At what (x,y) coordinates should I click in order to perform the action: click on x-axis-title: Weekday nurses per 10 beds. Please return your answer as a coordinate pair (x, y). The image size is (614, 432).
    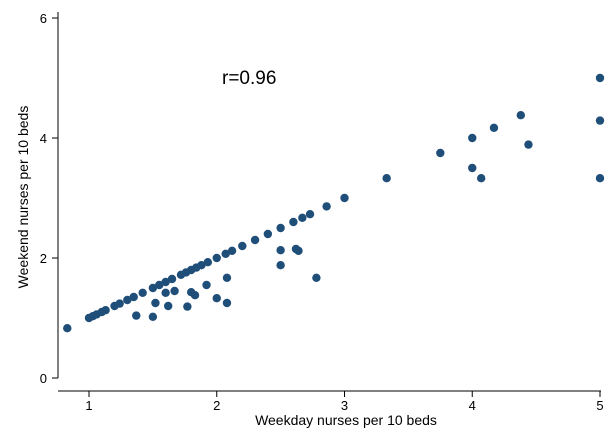
    Looking at the image, I should click on (346, 420).